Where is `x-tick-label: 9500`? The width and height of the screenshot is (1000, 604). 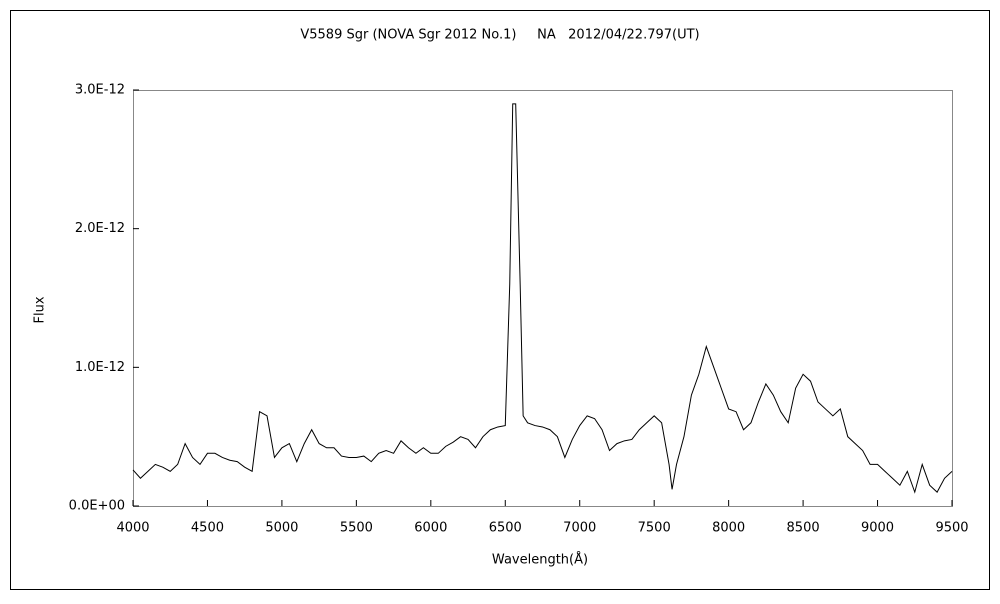 x-tick-label: 9500 is located at coordinates (951, 528).